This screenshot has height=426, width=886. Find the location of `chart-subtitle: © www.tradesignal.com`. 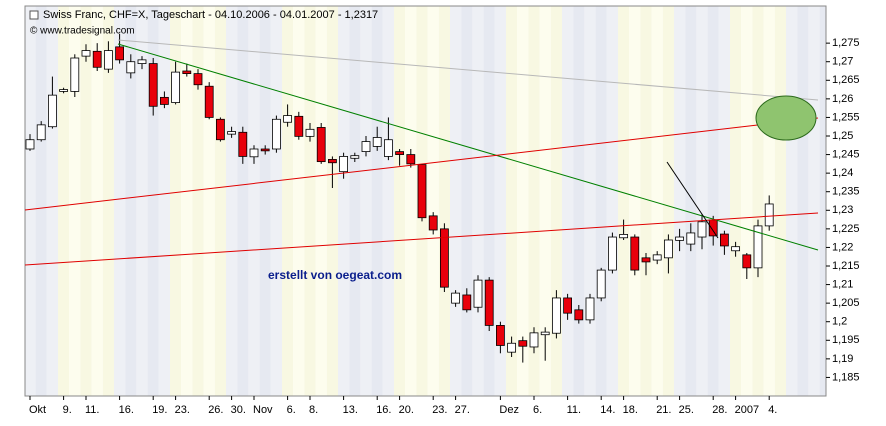

chart-subtitle: © www.tradesignal.com is located at coordinates (82, 31).